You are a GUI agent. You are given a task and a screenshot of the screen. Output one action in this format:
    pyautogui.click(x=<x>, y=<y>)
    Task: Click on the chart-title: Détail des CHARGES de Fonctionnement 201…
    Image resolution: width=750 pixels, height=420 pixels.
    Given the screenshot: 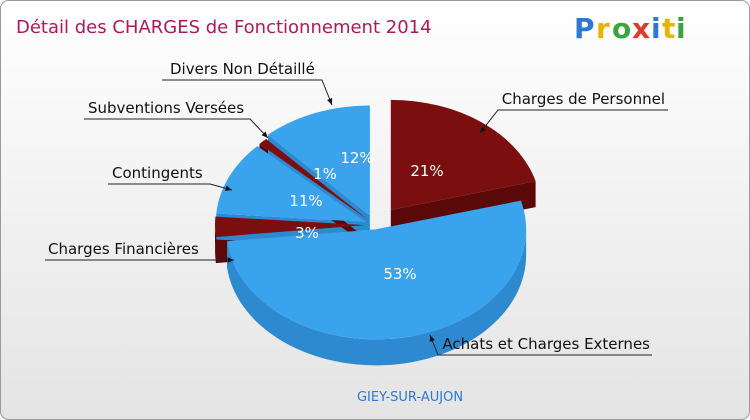 What is the action you would take?
    pyautogui.click(x=224, y=27)
    